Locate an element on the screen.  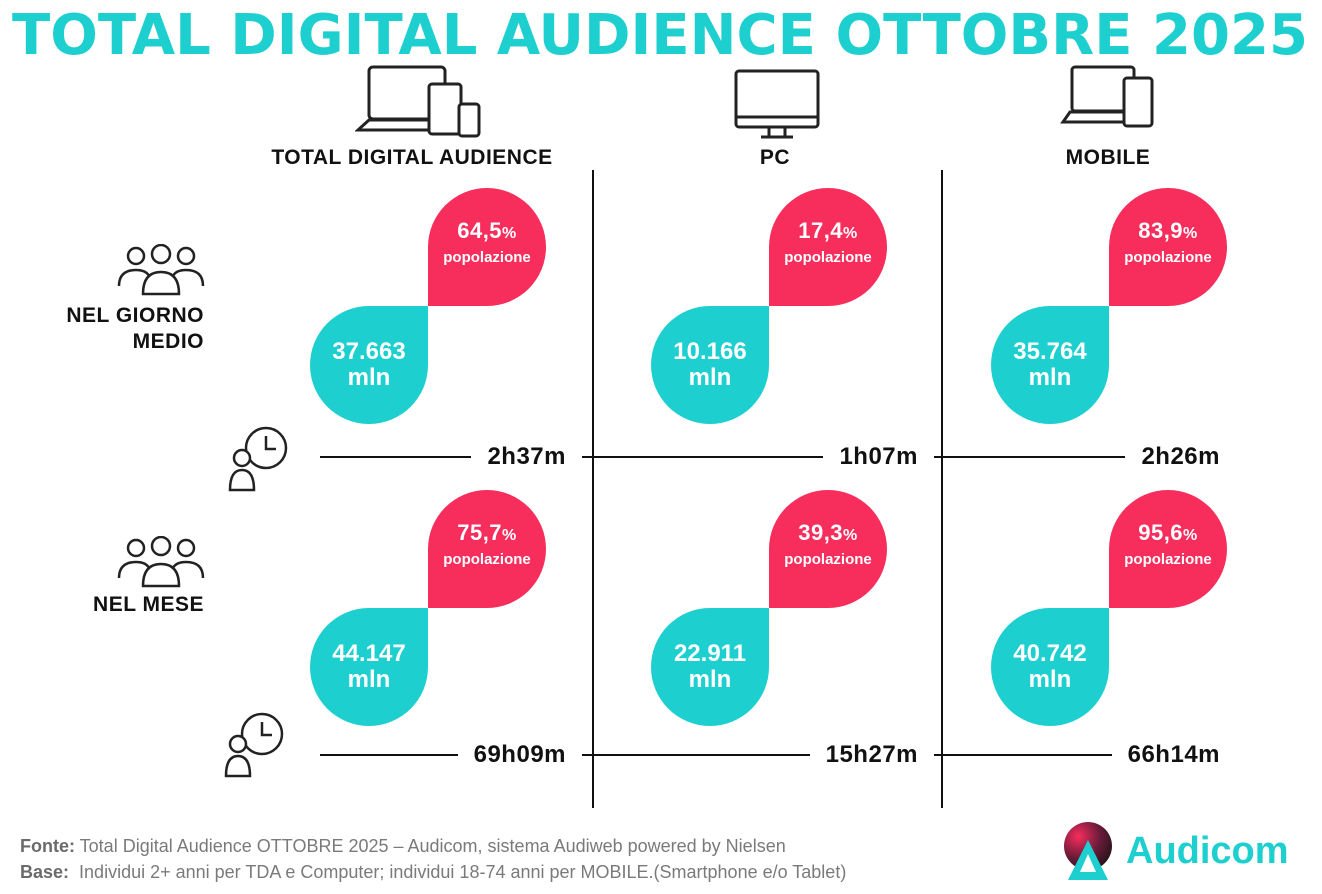
time-value: 66h14m is located at coordinates (1173, 754).